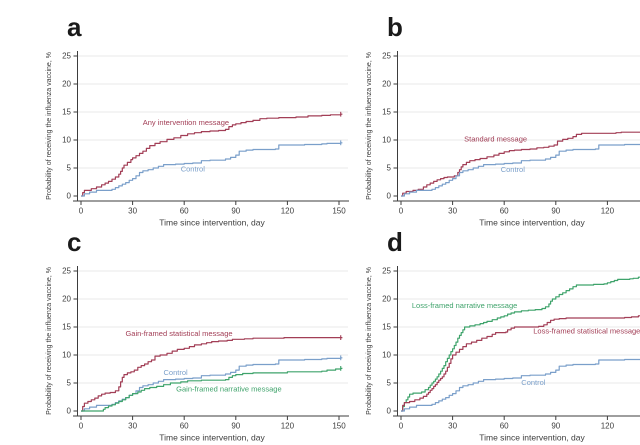  Describe the element at coordinates (586, 330) in the screenshot. I see `series-label-loss-framed-statistical-message: Loss-framed statistical message` at that location.